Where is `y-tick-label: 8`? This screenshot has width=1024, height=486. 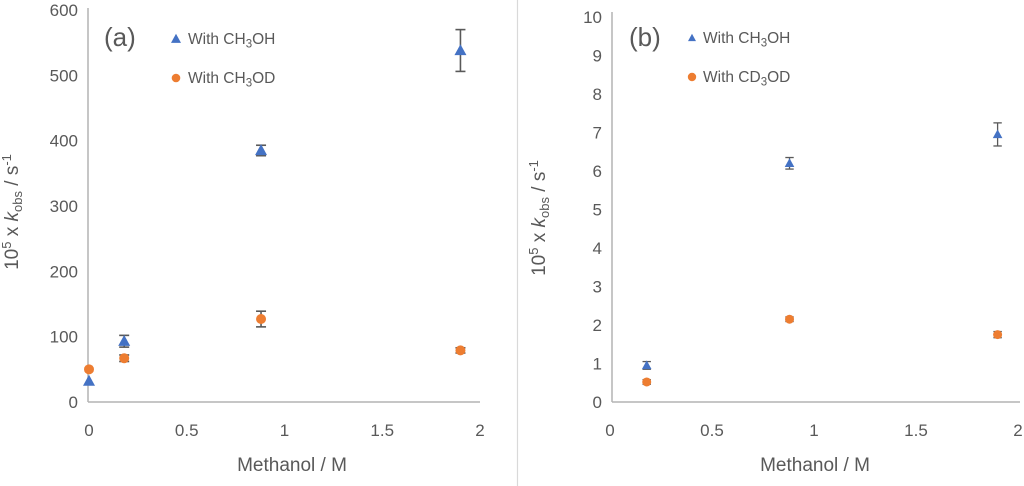
y-tick-label: 8 is located at coordinates (597, 94).